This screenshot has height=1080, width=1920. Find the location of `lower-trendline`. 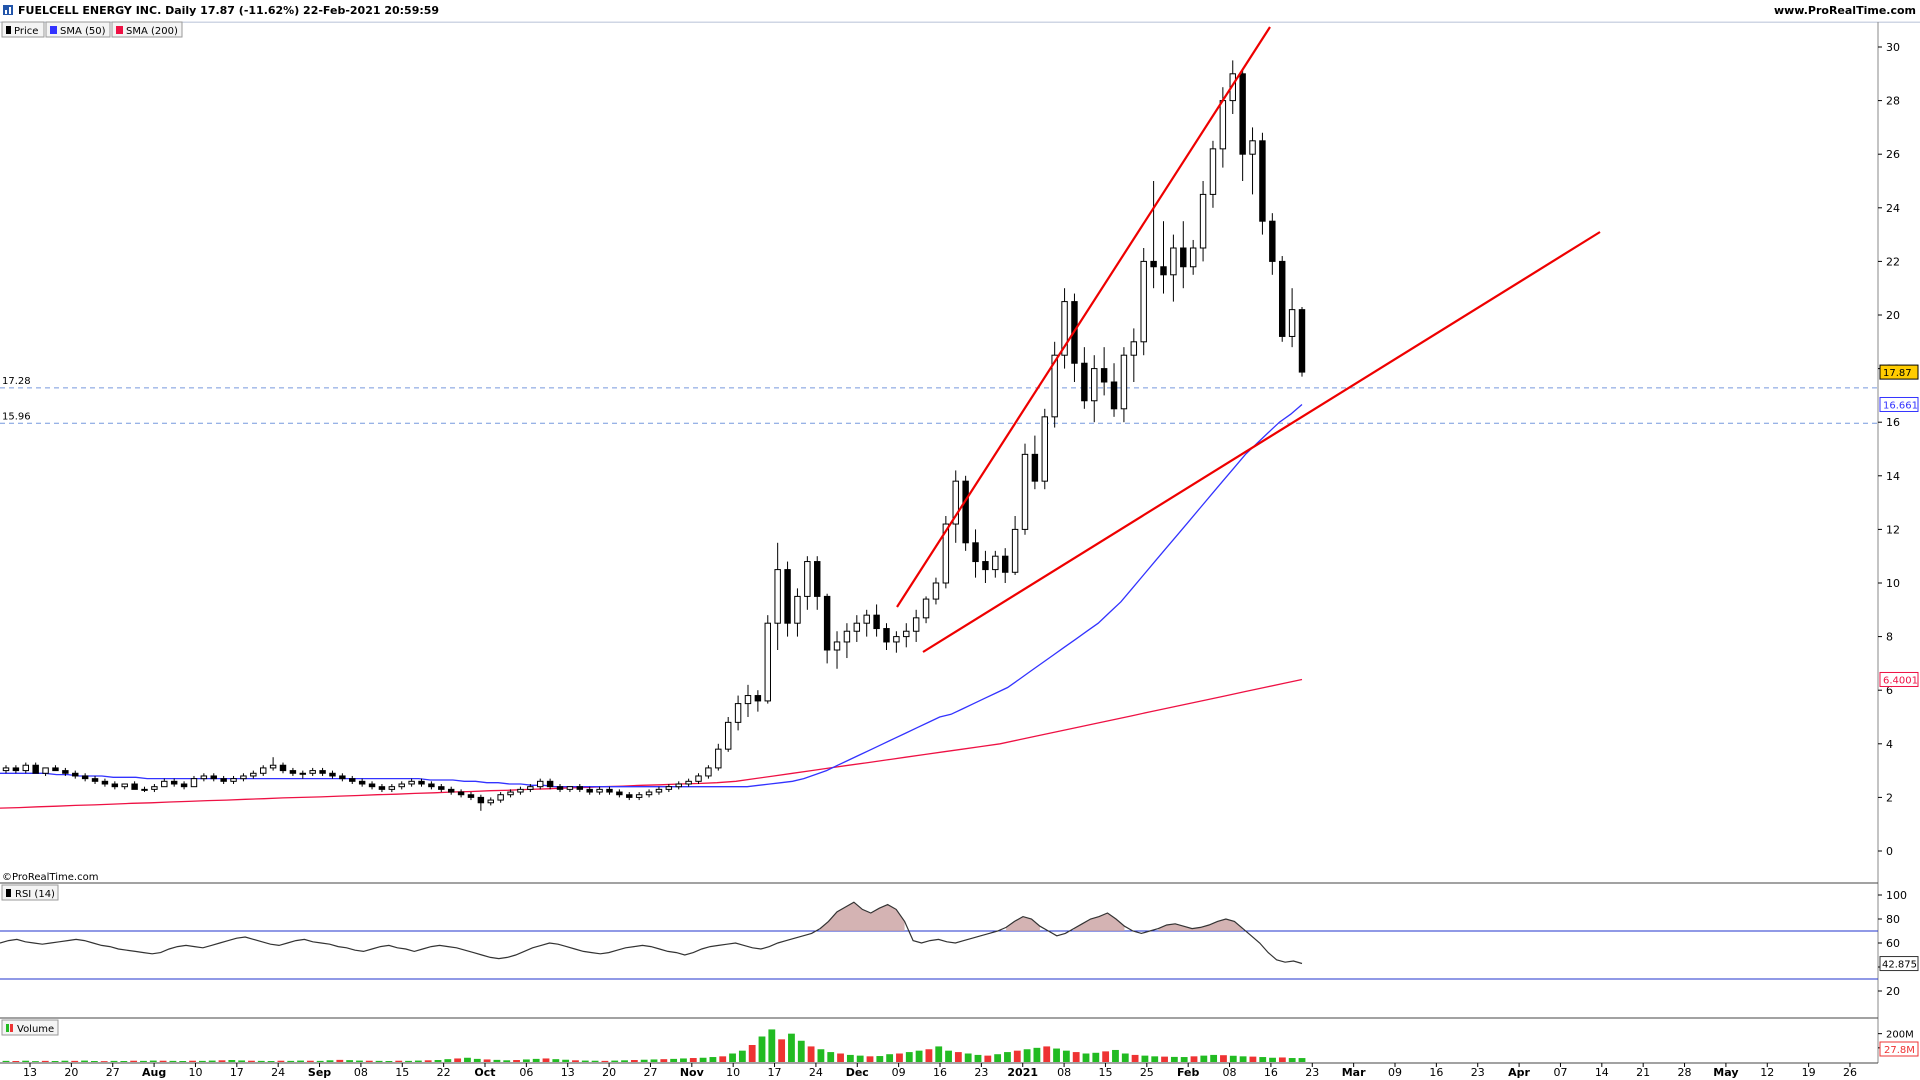

lower-trendline is located at coordinates (1261, 442).